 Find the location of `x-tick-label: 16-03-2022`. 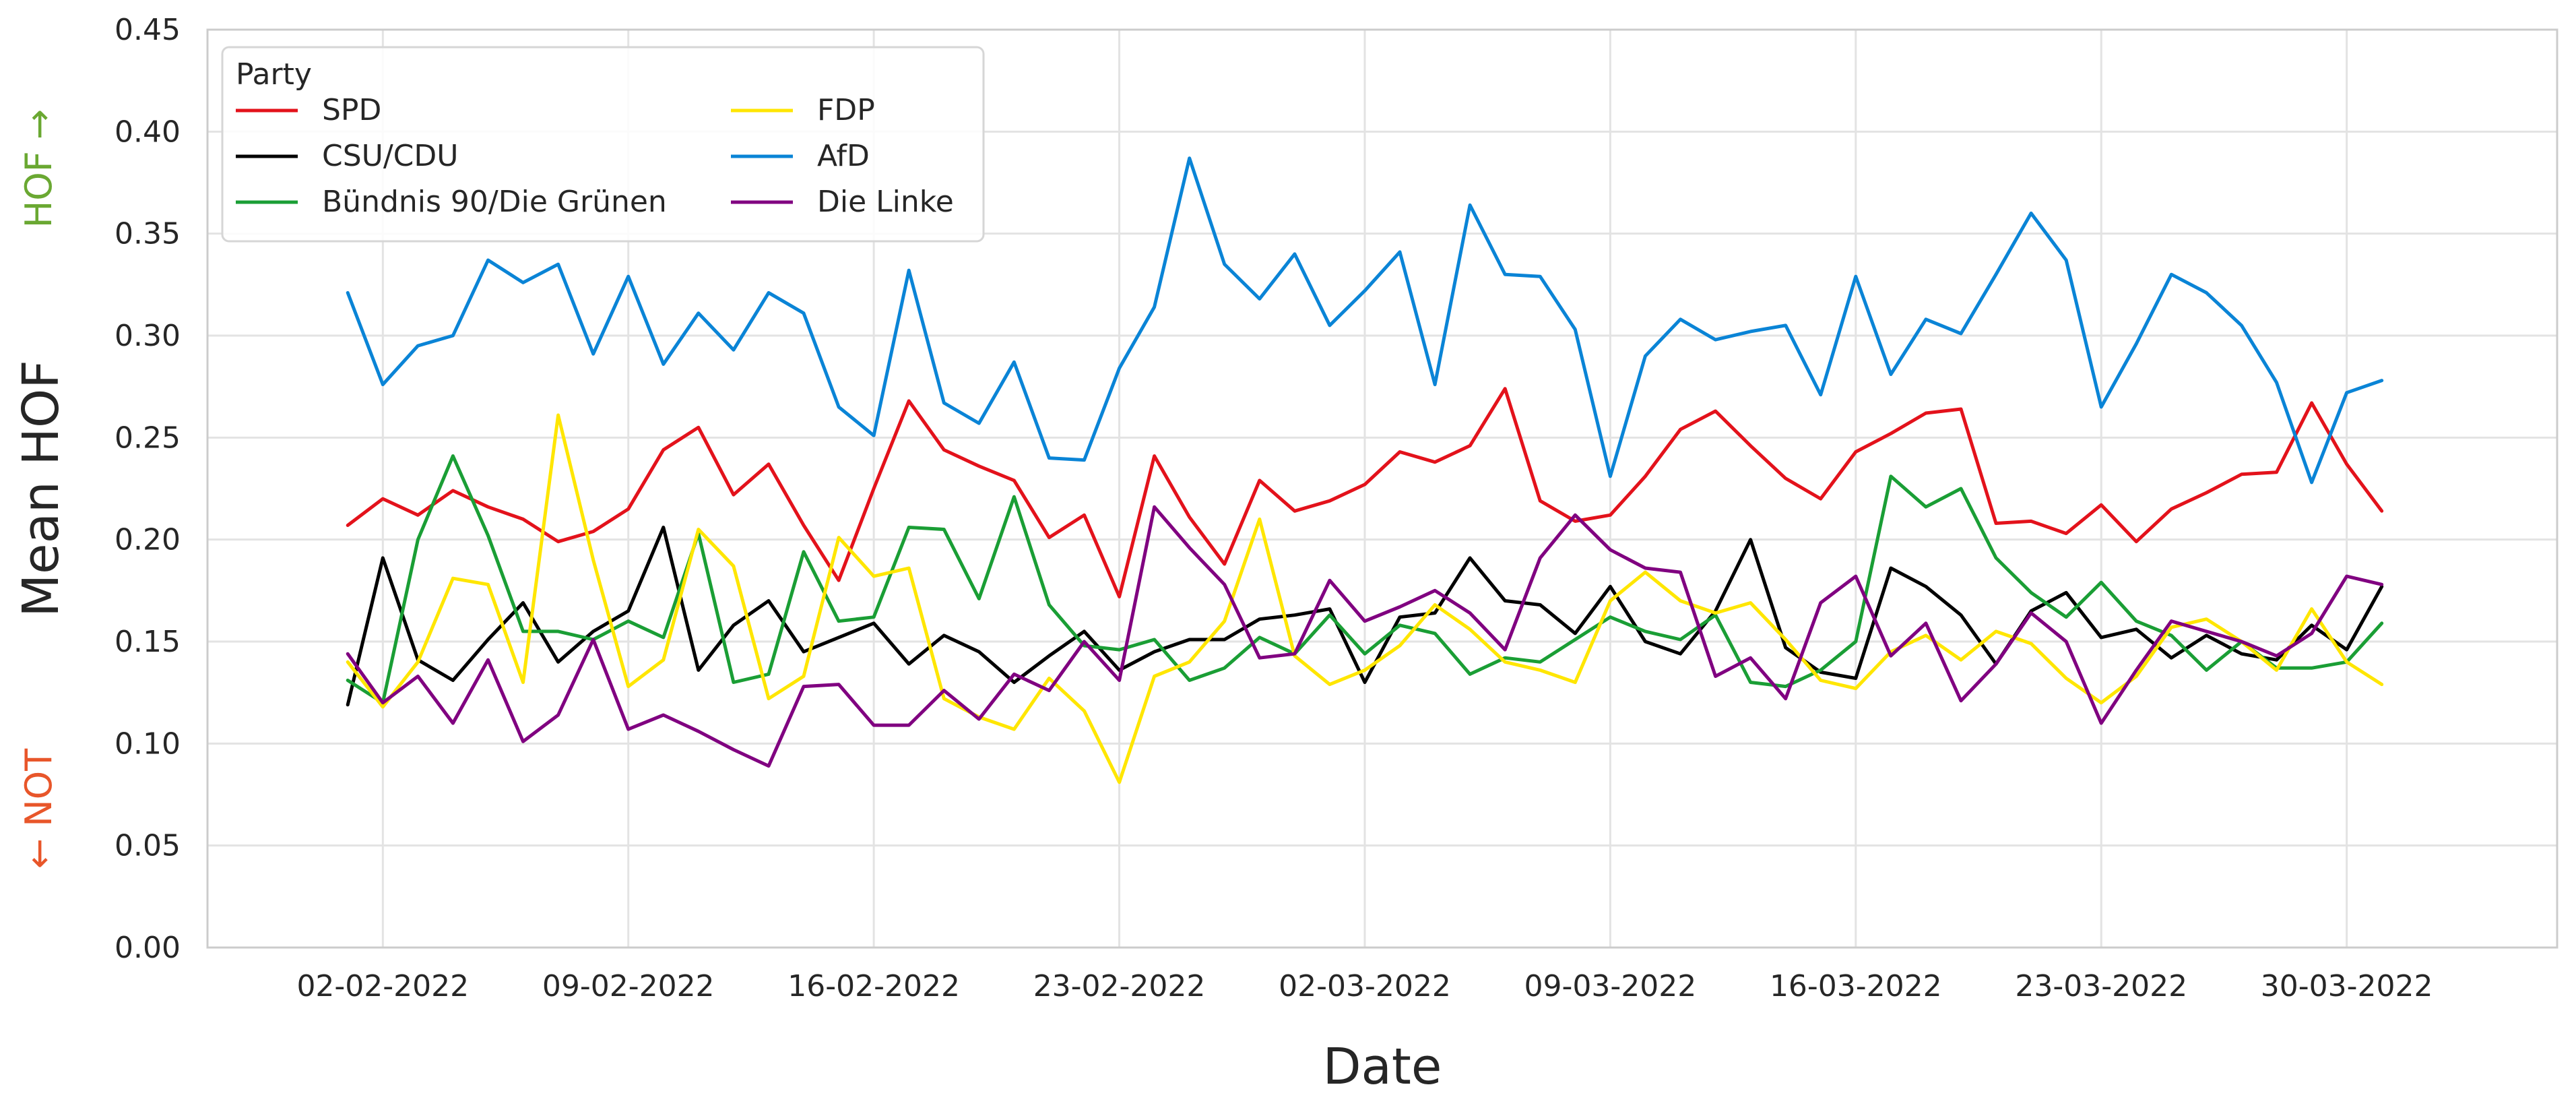

x-tick-label: 16-03-2022 is located at coordinates (1856, 986).